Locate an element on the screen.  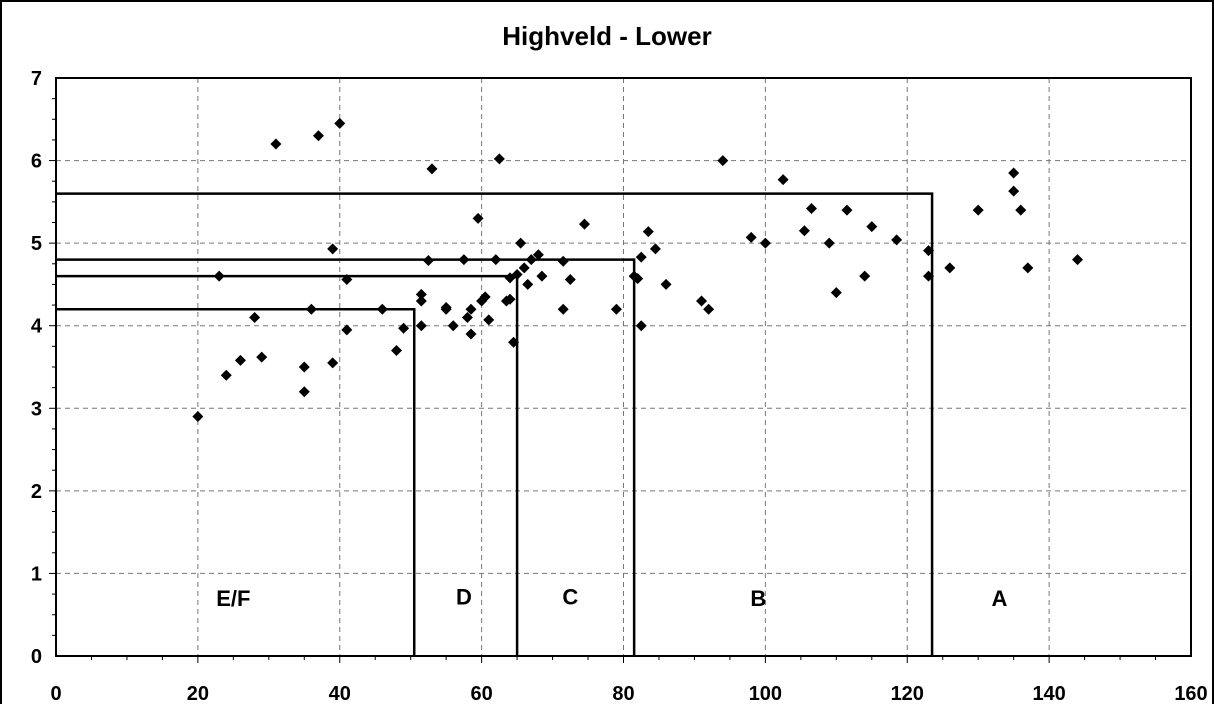
zone-label: C is located at coordinates (570, 597).